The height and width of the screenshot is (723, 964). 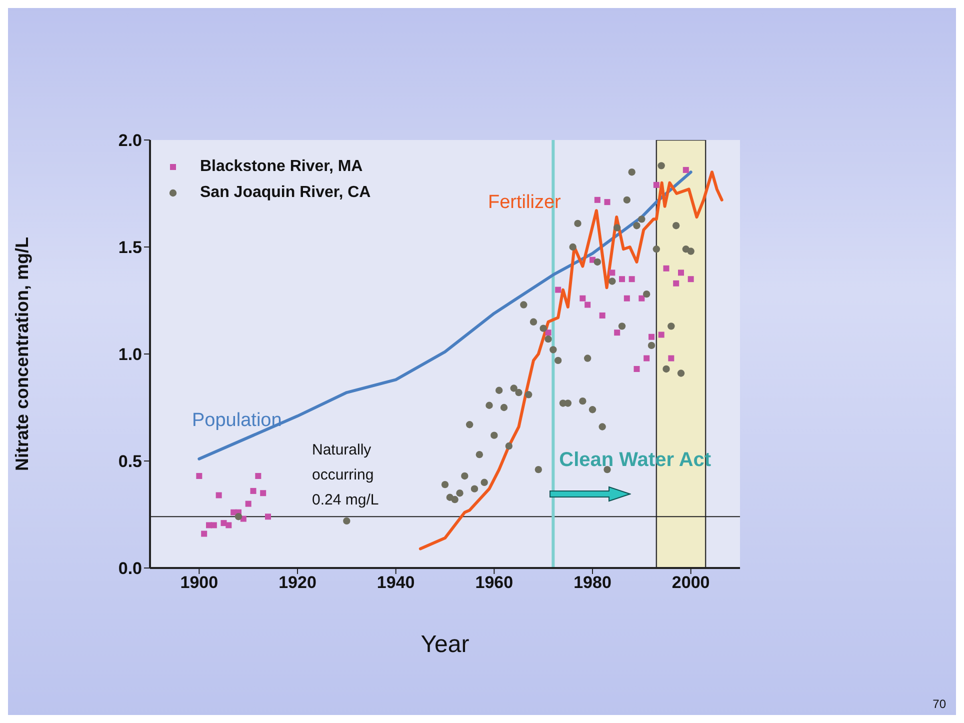 What do you see at coordinates (130, 354) in the screenshot?
I see `y-tick-label: 1.0` at bounding box center [130, 354].